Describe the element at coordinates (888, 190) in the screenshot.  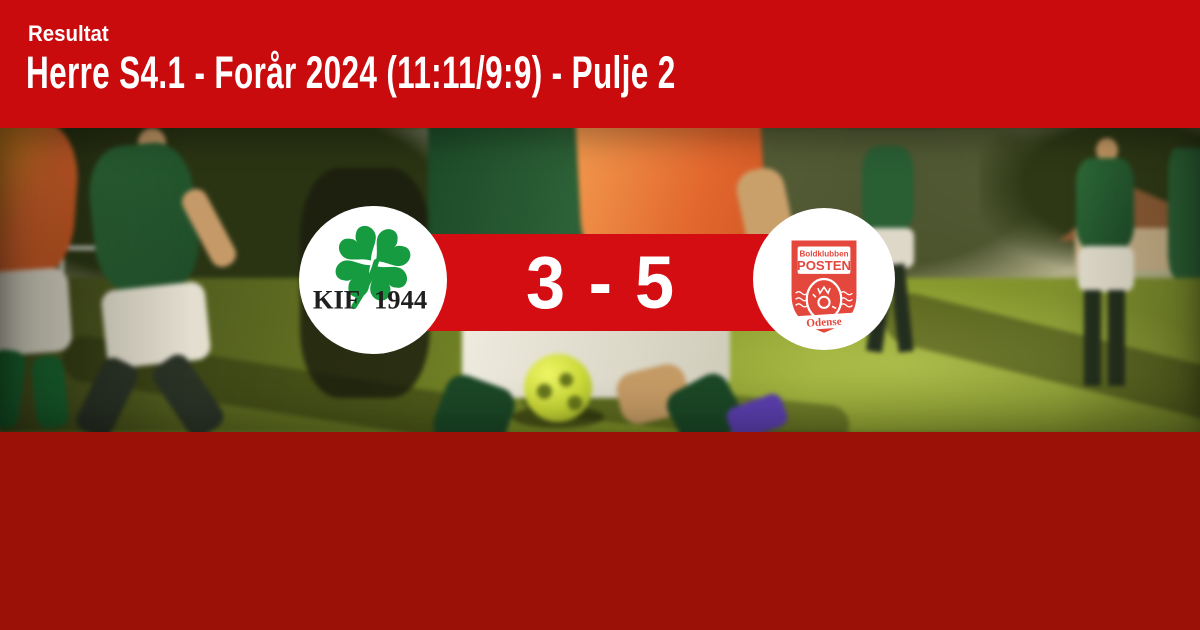
I see `player-mid-right-torso` at that location.